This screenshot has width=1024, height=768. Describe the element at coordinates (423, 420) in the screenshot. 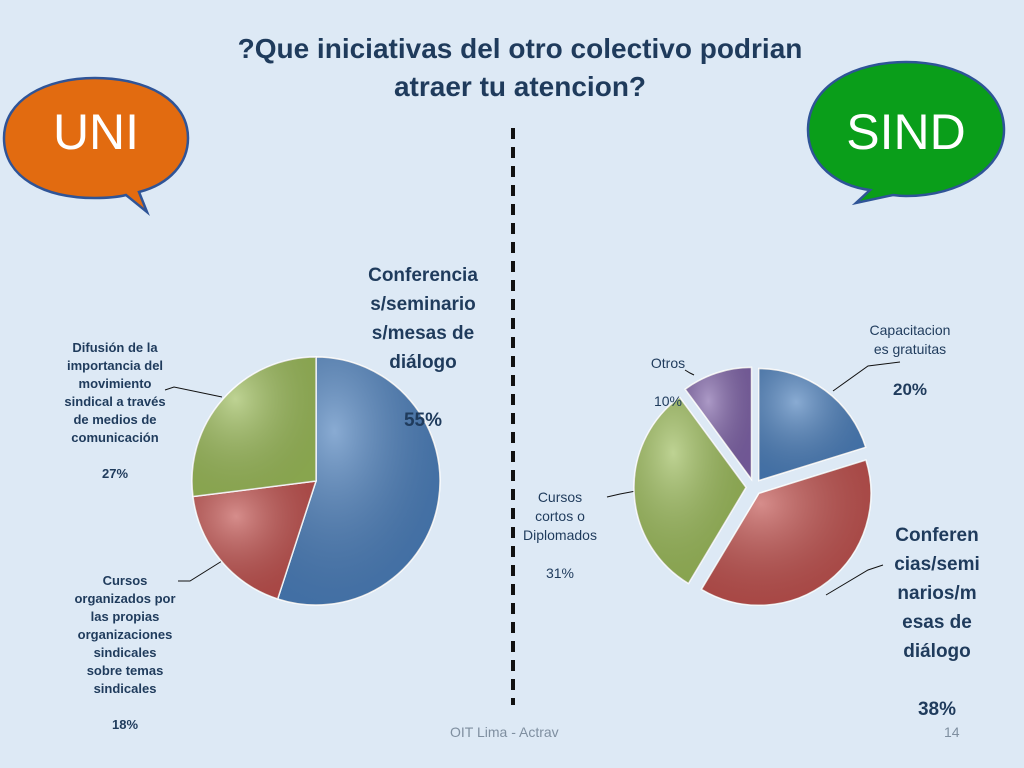

I see `uni-label-conferencias-value: 55%` at that location.